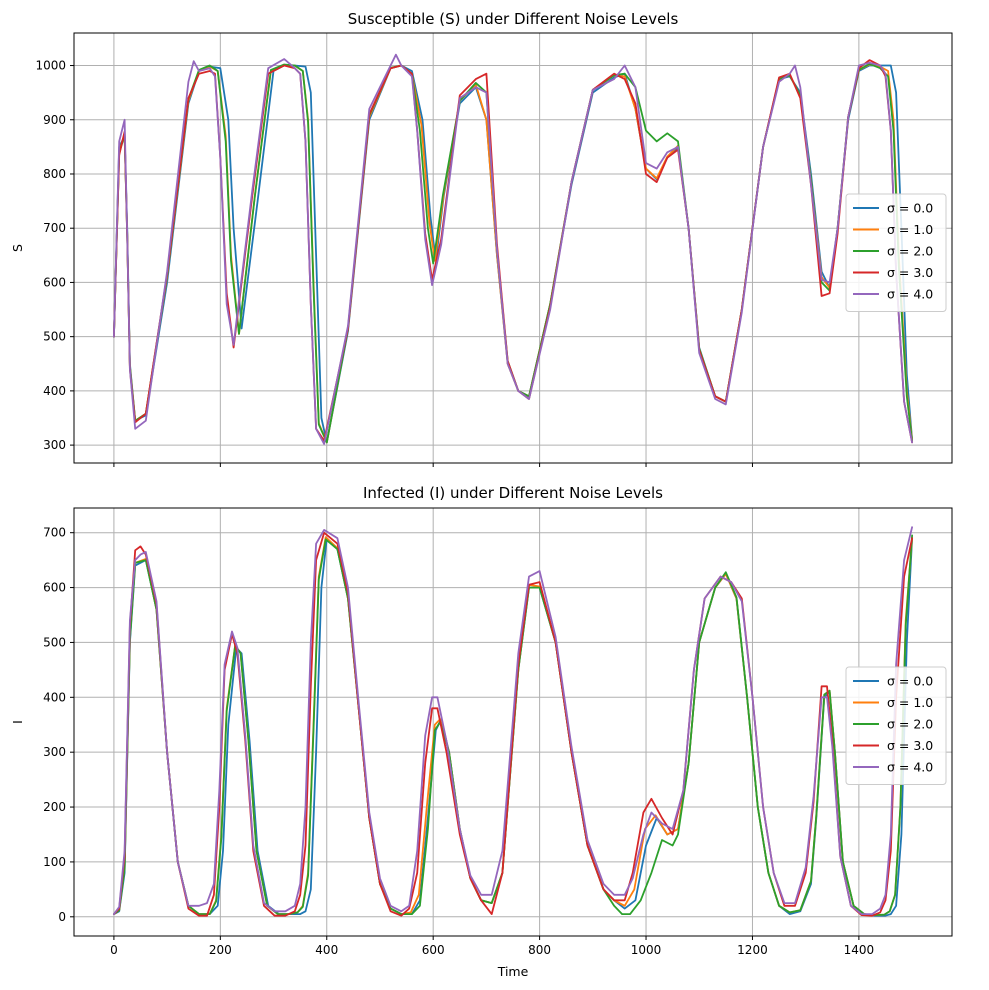 This screenshot has height=990, width=989. What do you see at coordinates (17, 248) in the screenshot?
I see `y-axis-label: S` at bounding box center [17, 248].